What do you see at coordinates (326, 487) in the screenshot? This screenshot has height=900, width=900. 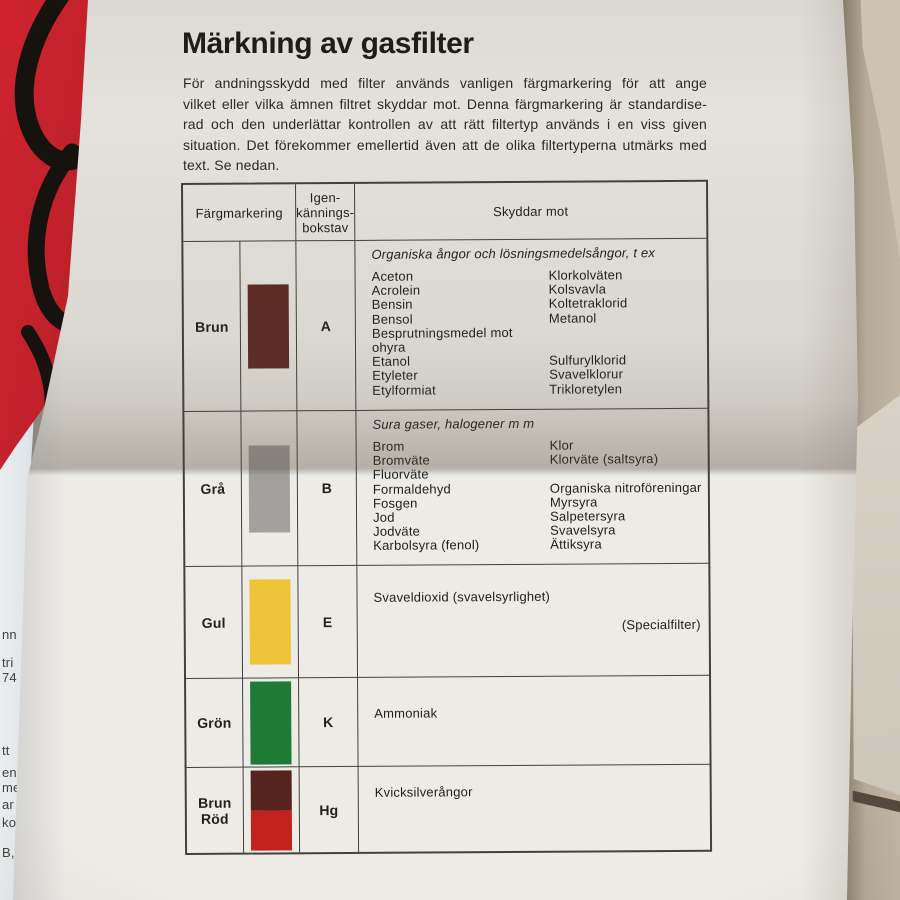 I see `letter-cell: B` at bounding box center [326, 487].